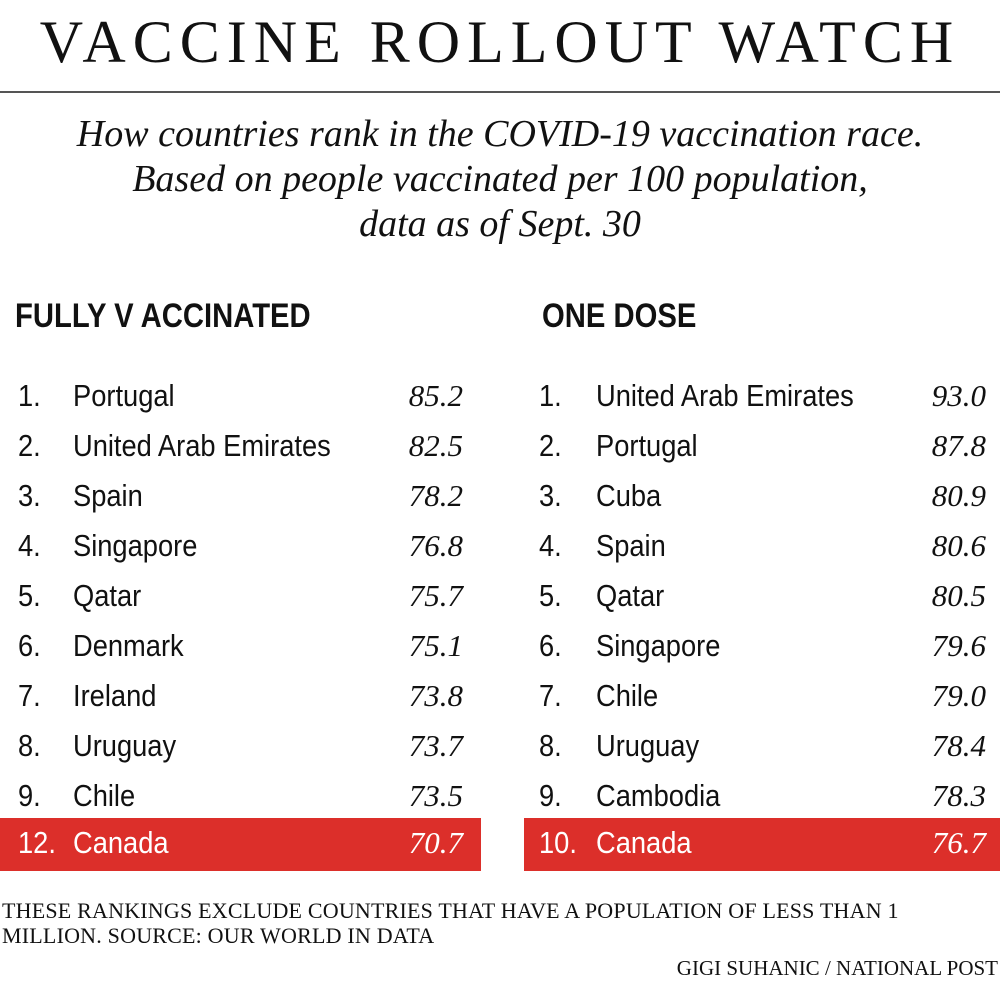 The image size is (1000, 983). What do you see at coordinates (435, 745) in the screenshot?
I see `value-label: 73.7` at bounding box center [435, 745].